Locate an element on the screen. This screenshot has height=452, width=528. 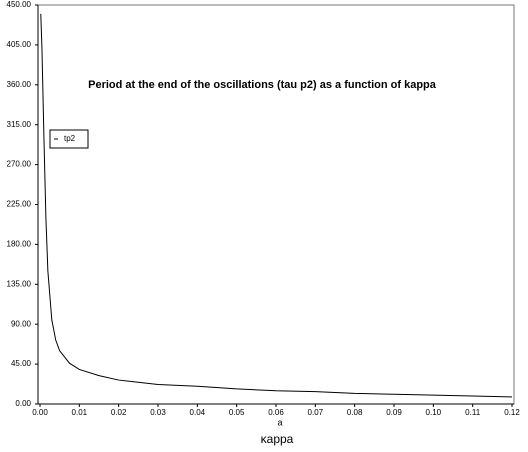
x-tick-label: 0.05 is located at coordinates (237, 412).